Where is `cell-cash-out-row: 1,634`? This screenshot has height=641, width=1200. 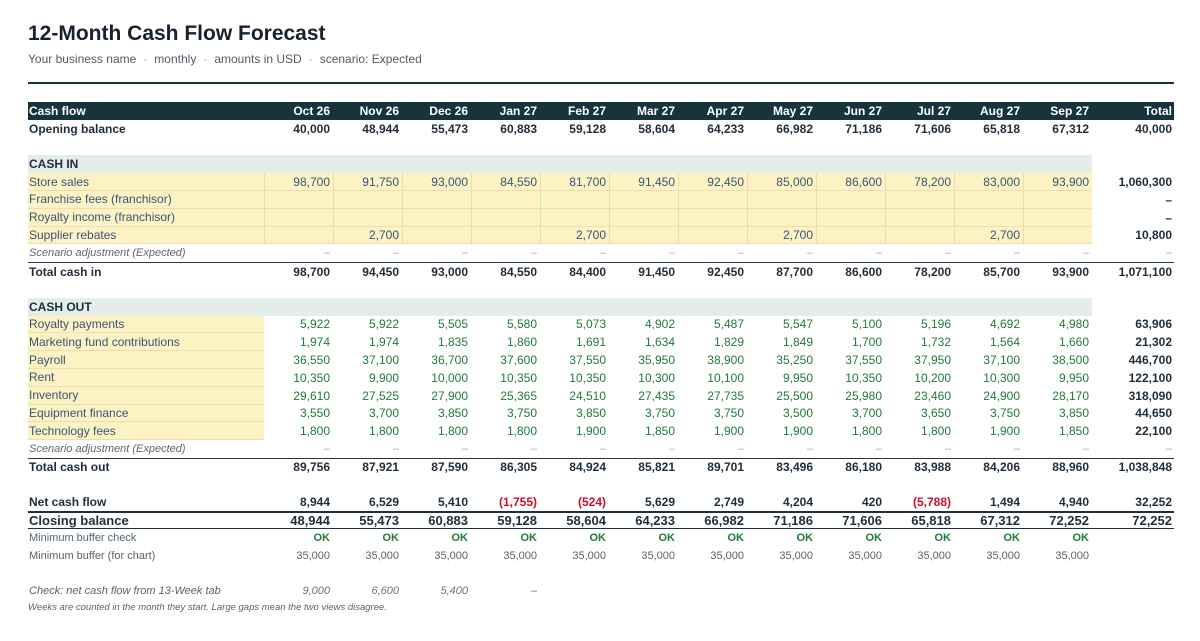 cell-cash-out-row: 1,634 is located at coordinates (659, 342).